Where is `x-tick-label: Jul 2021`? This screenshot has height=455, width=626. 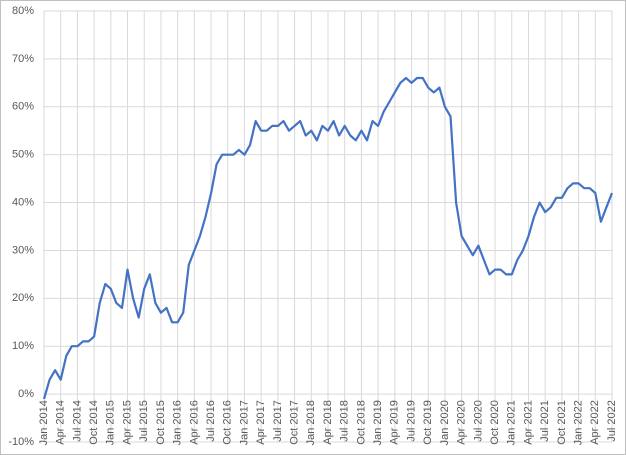
x-tick-label: Jul 2021 is located at coordinates (545, 421).